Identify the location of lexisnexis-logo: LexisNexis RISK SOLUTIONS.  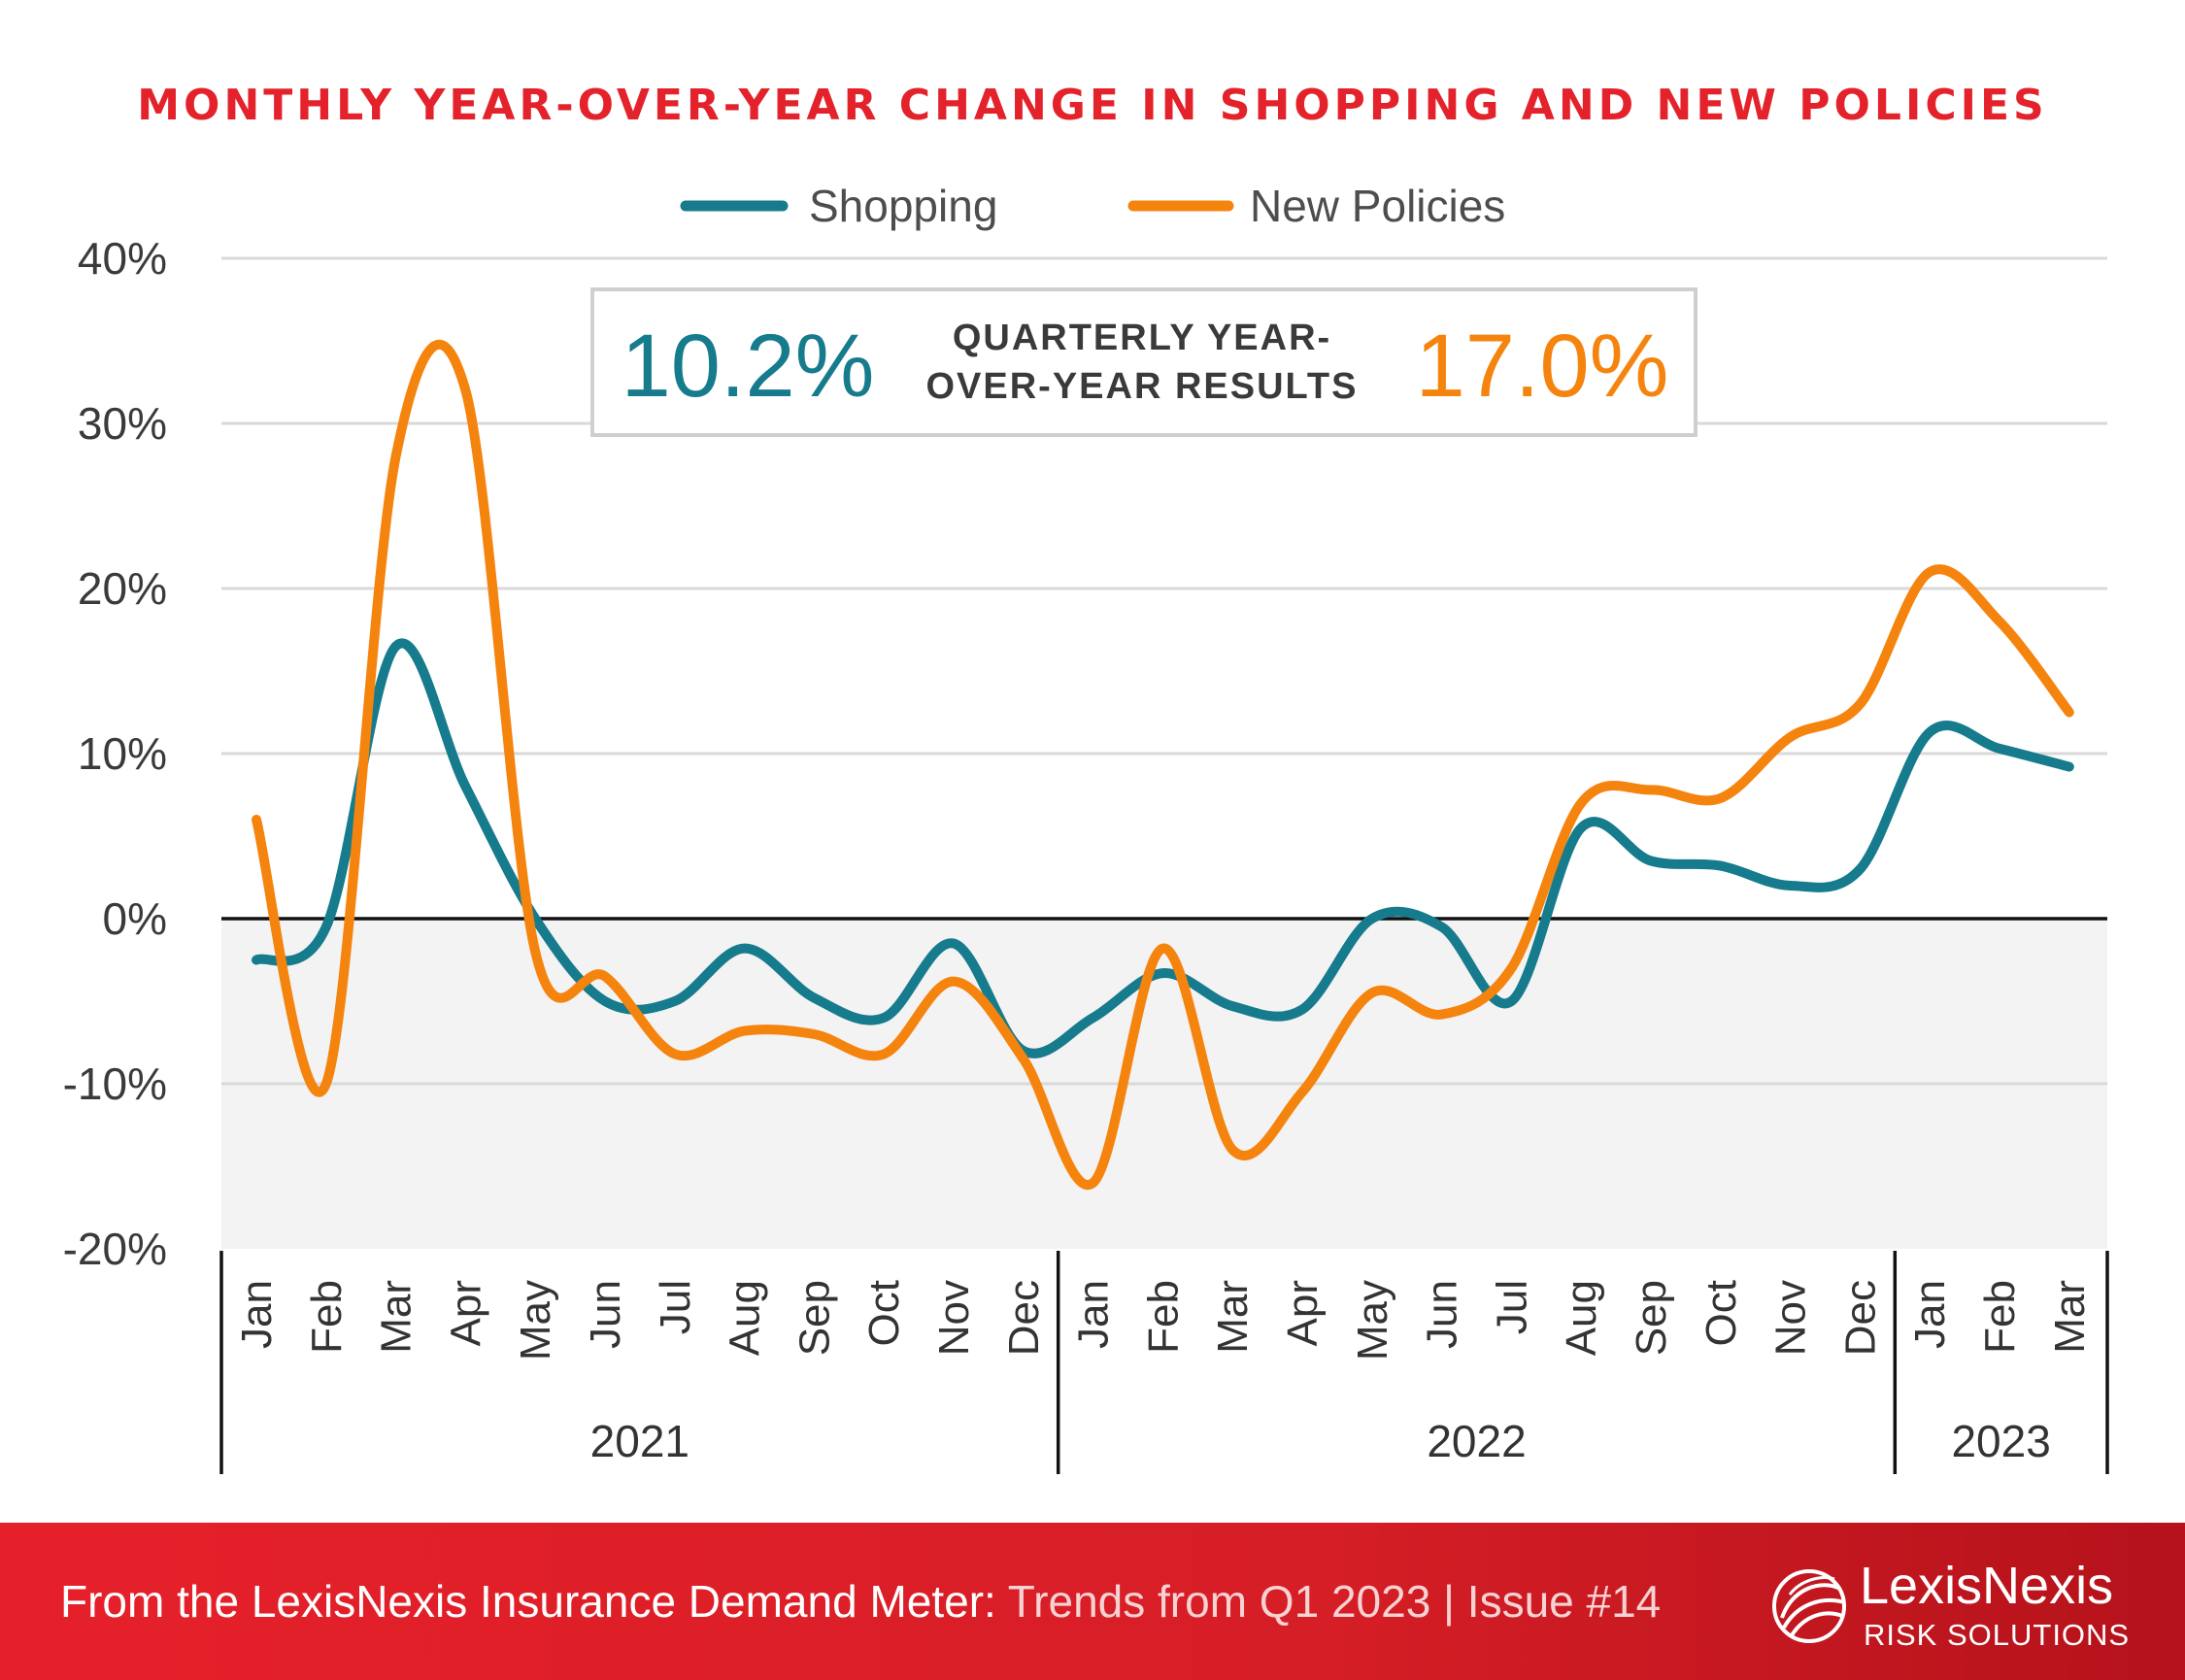
(1957, 1608).